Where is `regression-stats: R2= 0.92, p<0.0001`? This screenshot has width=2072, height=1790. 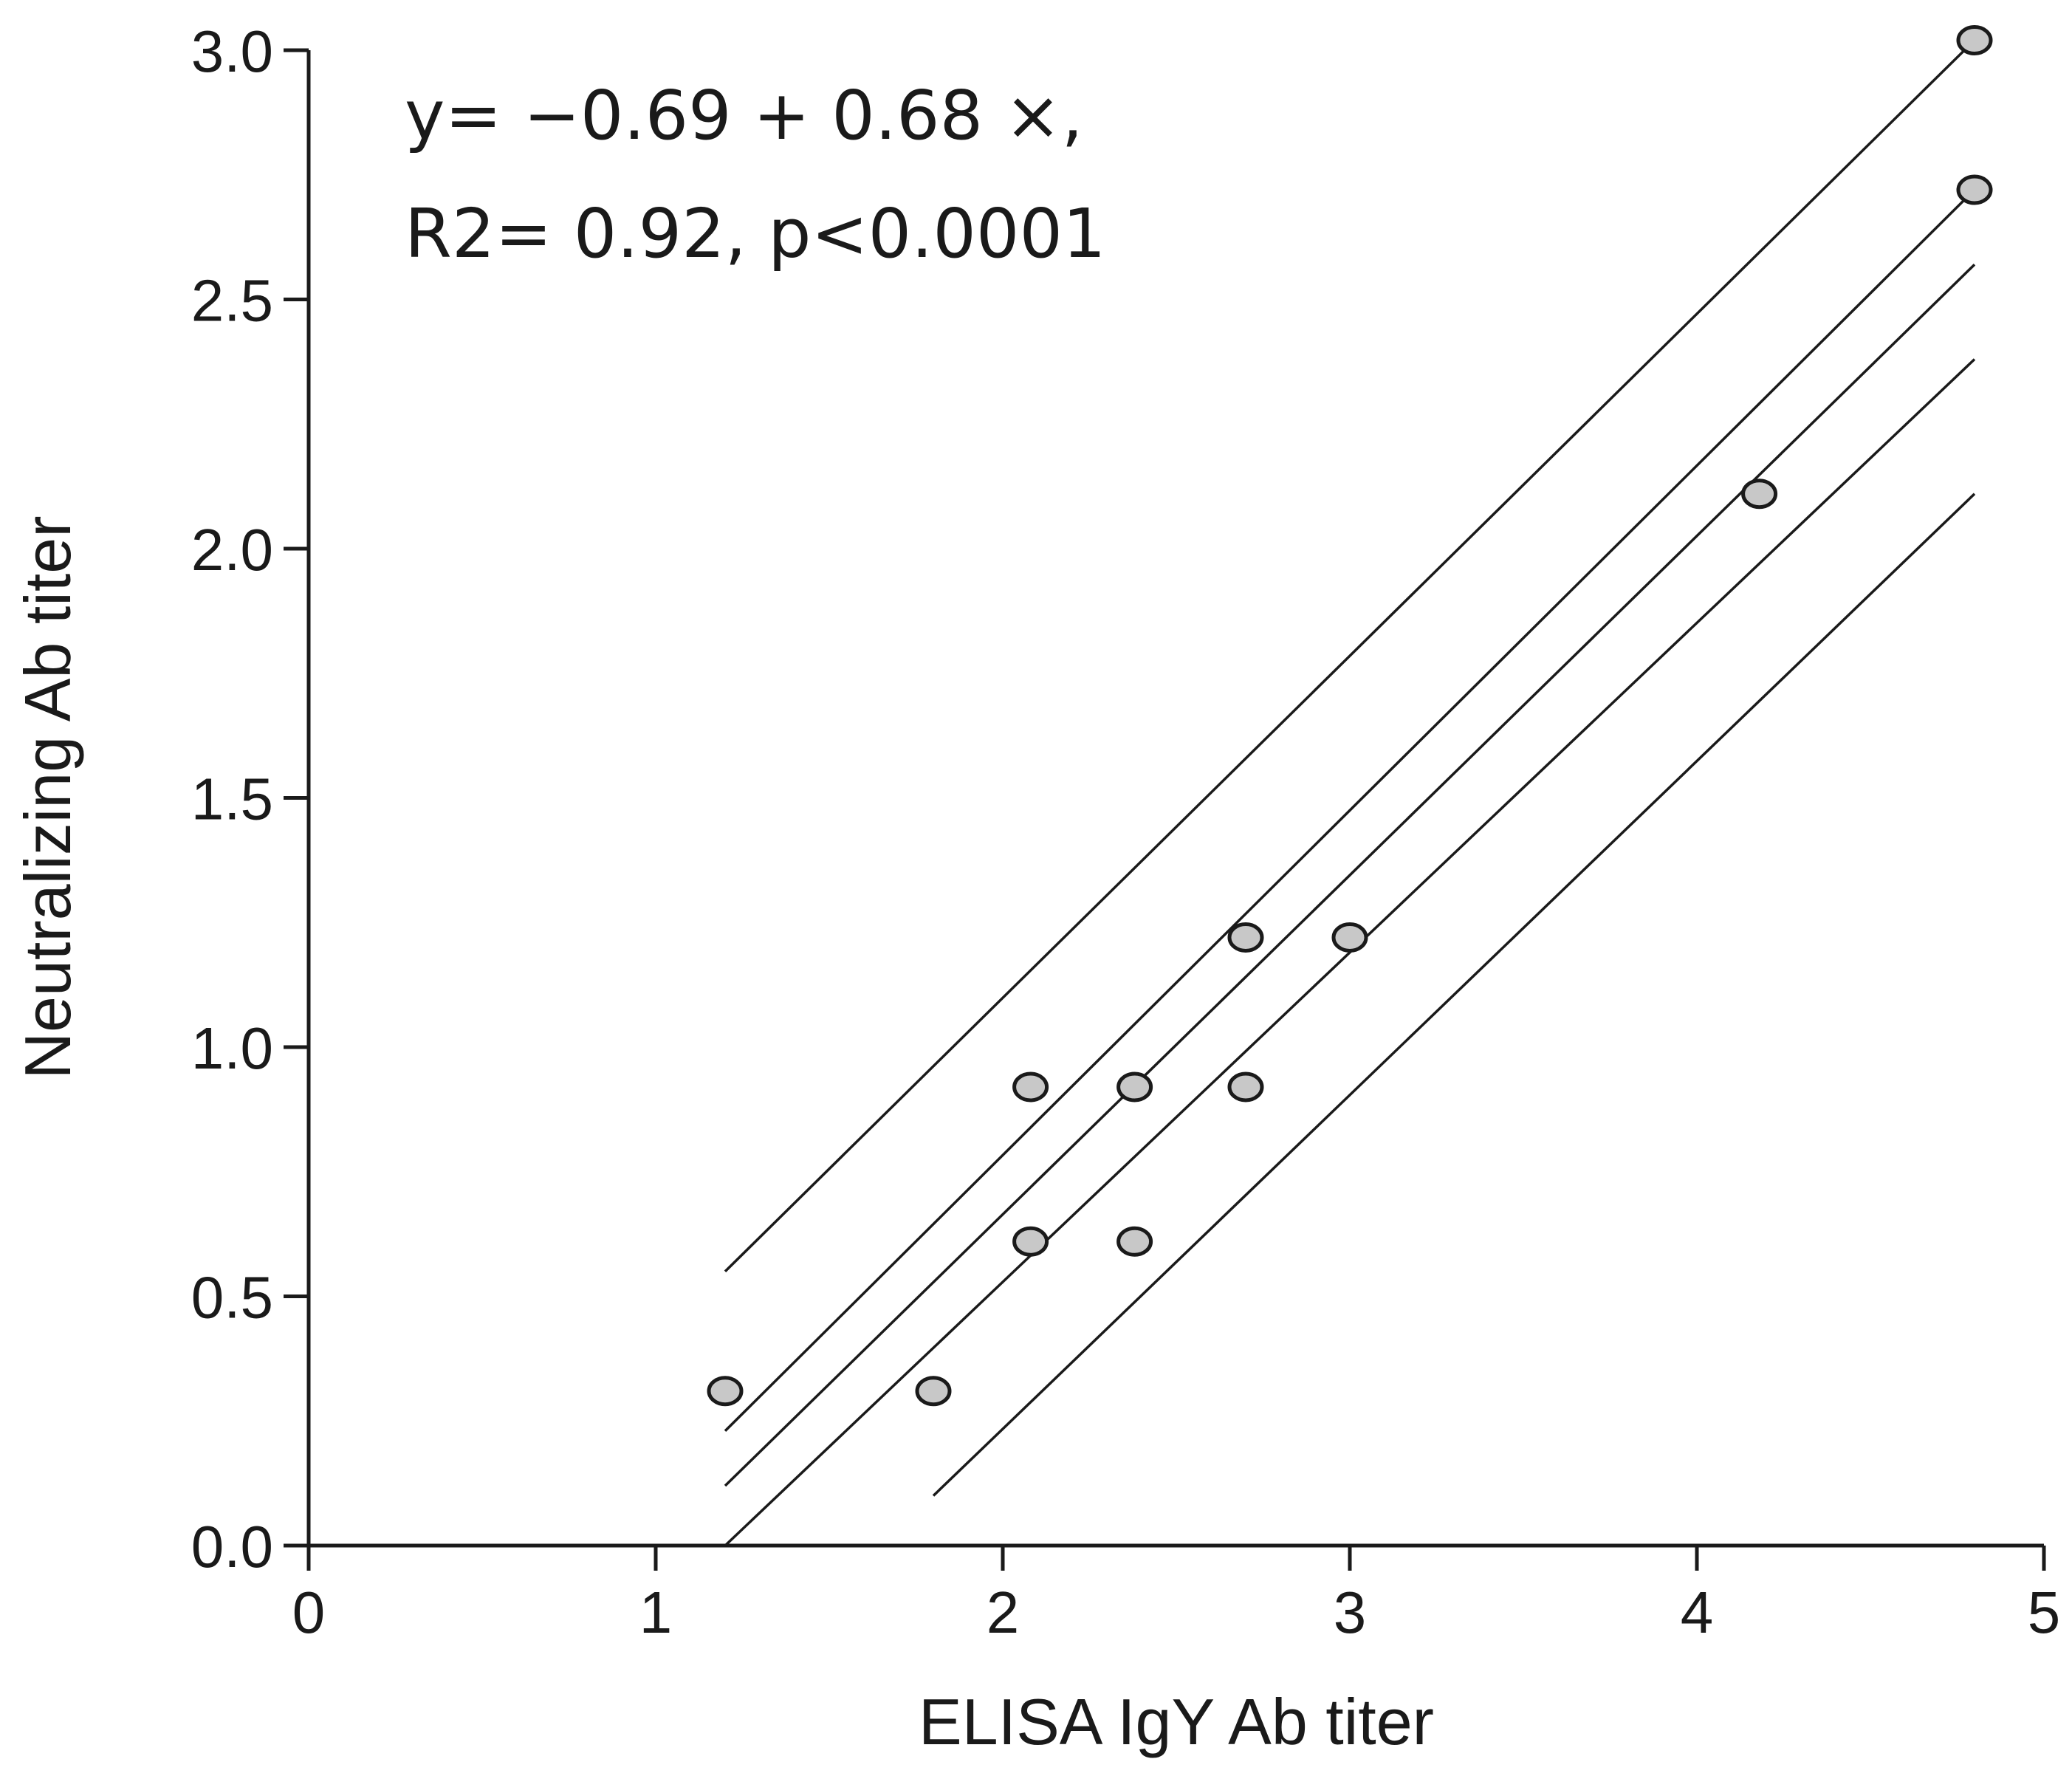 regression-stats: R2= 0.92, p<0.0001 is located at coordinates (755, 233).